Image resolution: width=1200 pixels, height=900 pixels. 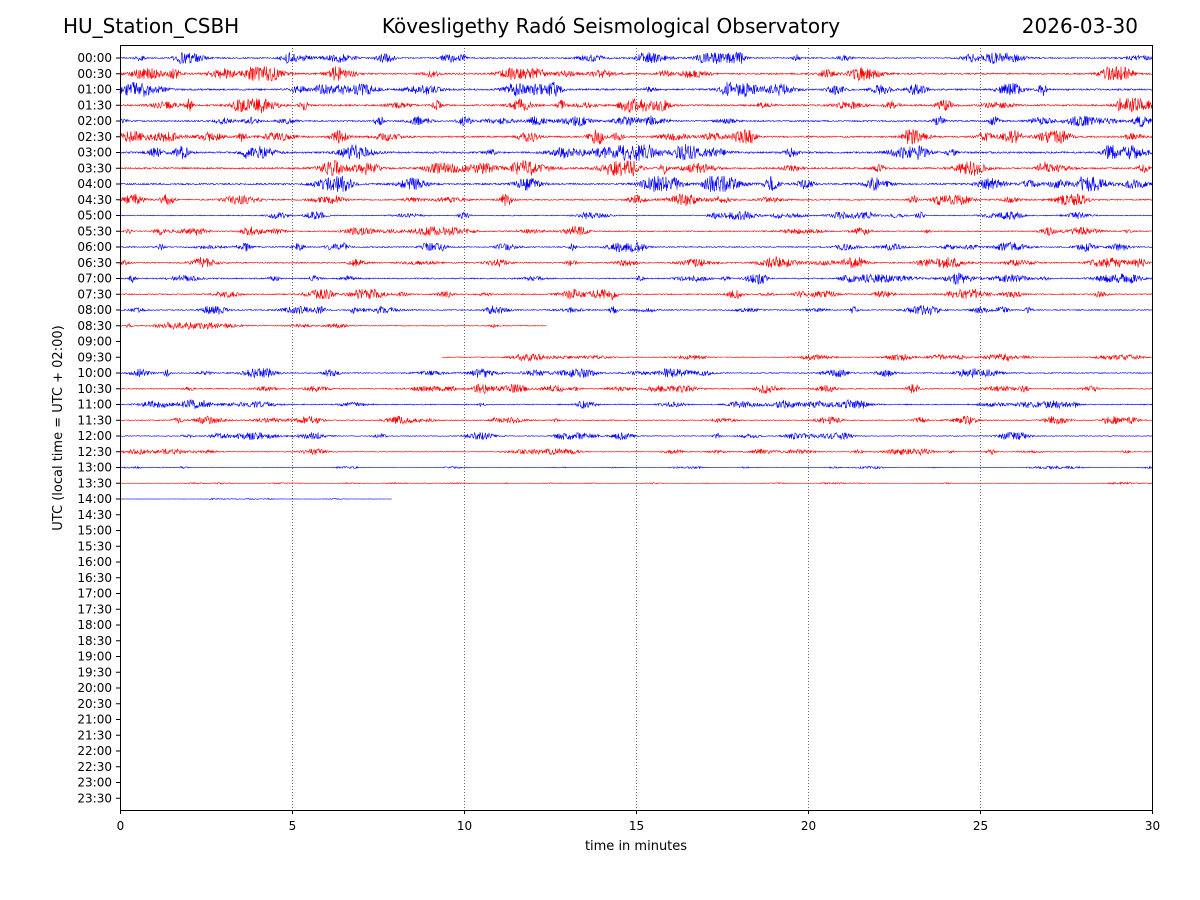 What do you see at coordinates (636, 310) in the screenshot?
I see `trace-08:00` at bounding box center [636, 310].